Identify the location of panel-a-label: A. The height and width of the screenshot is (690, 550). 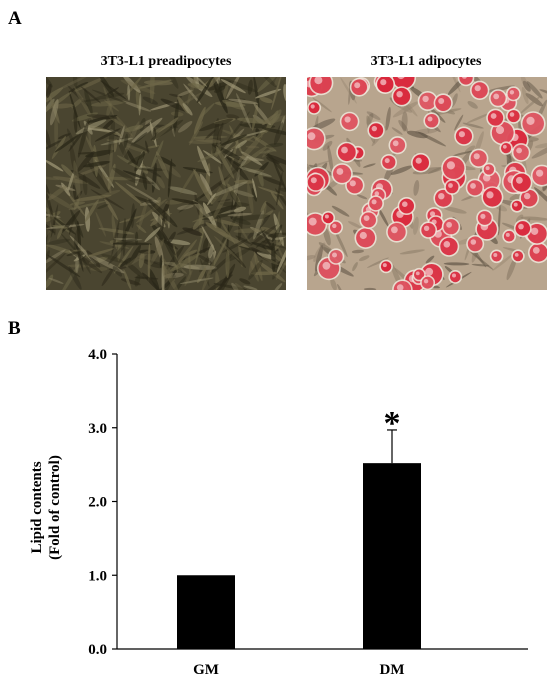
(15, 18).